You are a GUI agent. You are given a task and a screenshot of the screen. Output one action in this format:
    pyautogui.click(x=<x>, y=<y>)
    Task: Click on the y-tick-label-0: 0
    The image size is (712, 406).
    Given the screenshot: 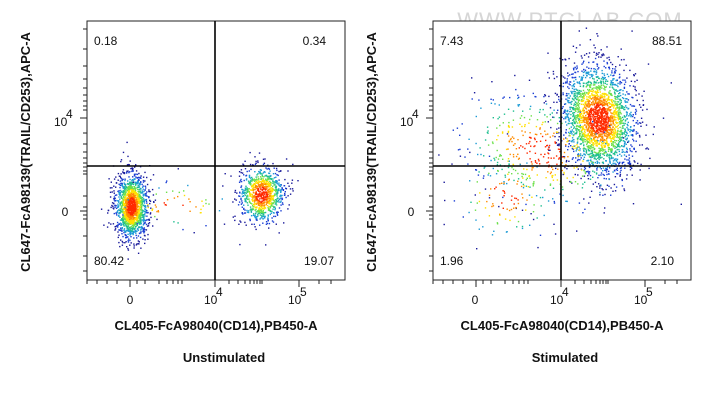 What is the action you would take?
    pyautogui.click(x=65, y=212)
    